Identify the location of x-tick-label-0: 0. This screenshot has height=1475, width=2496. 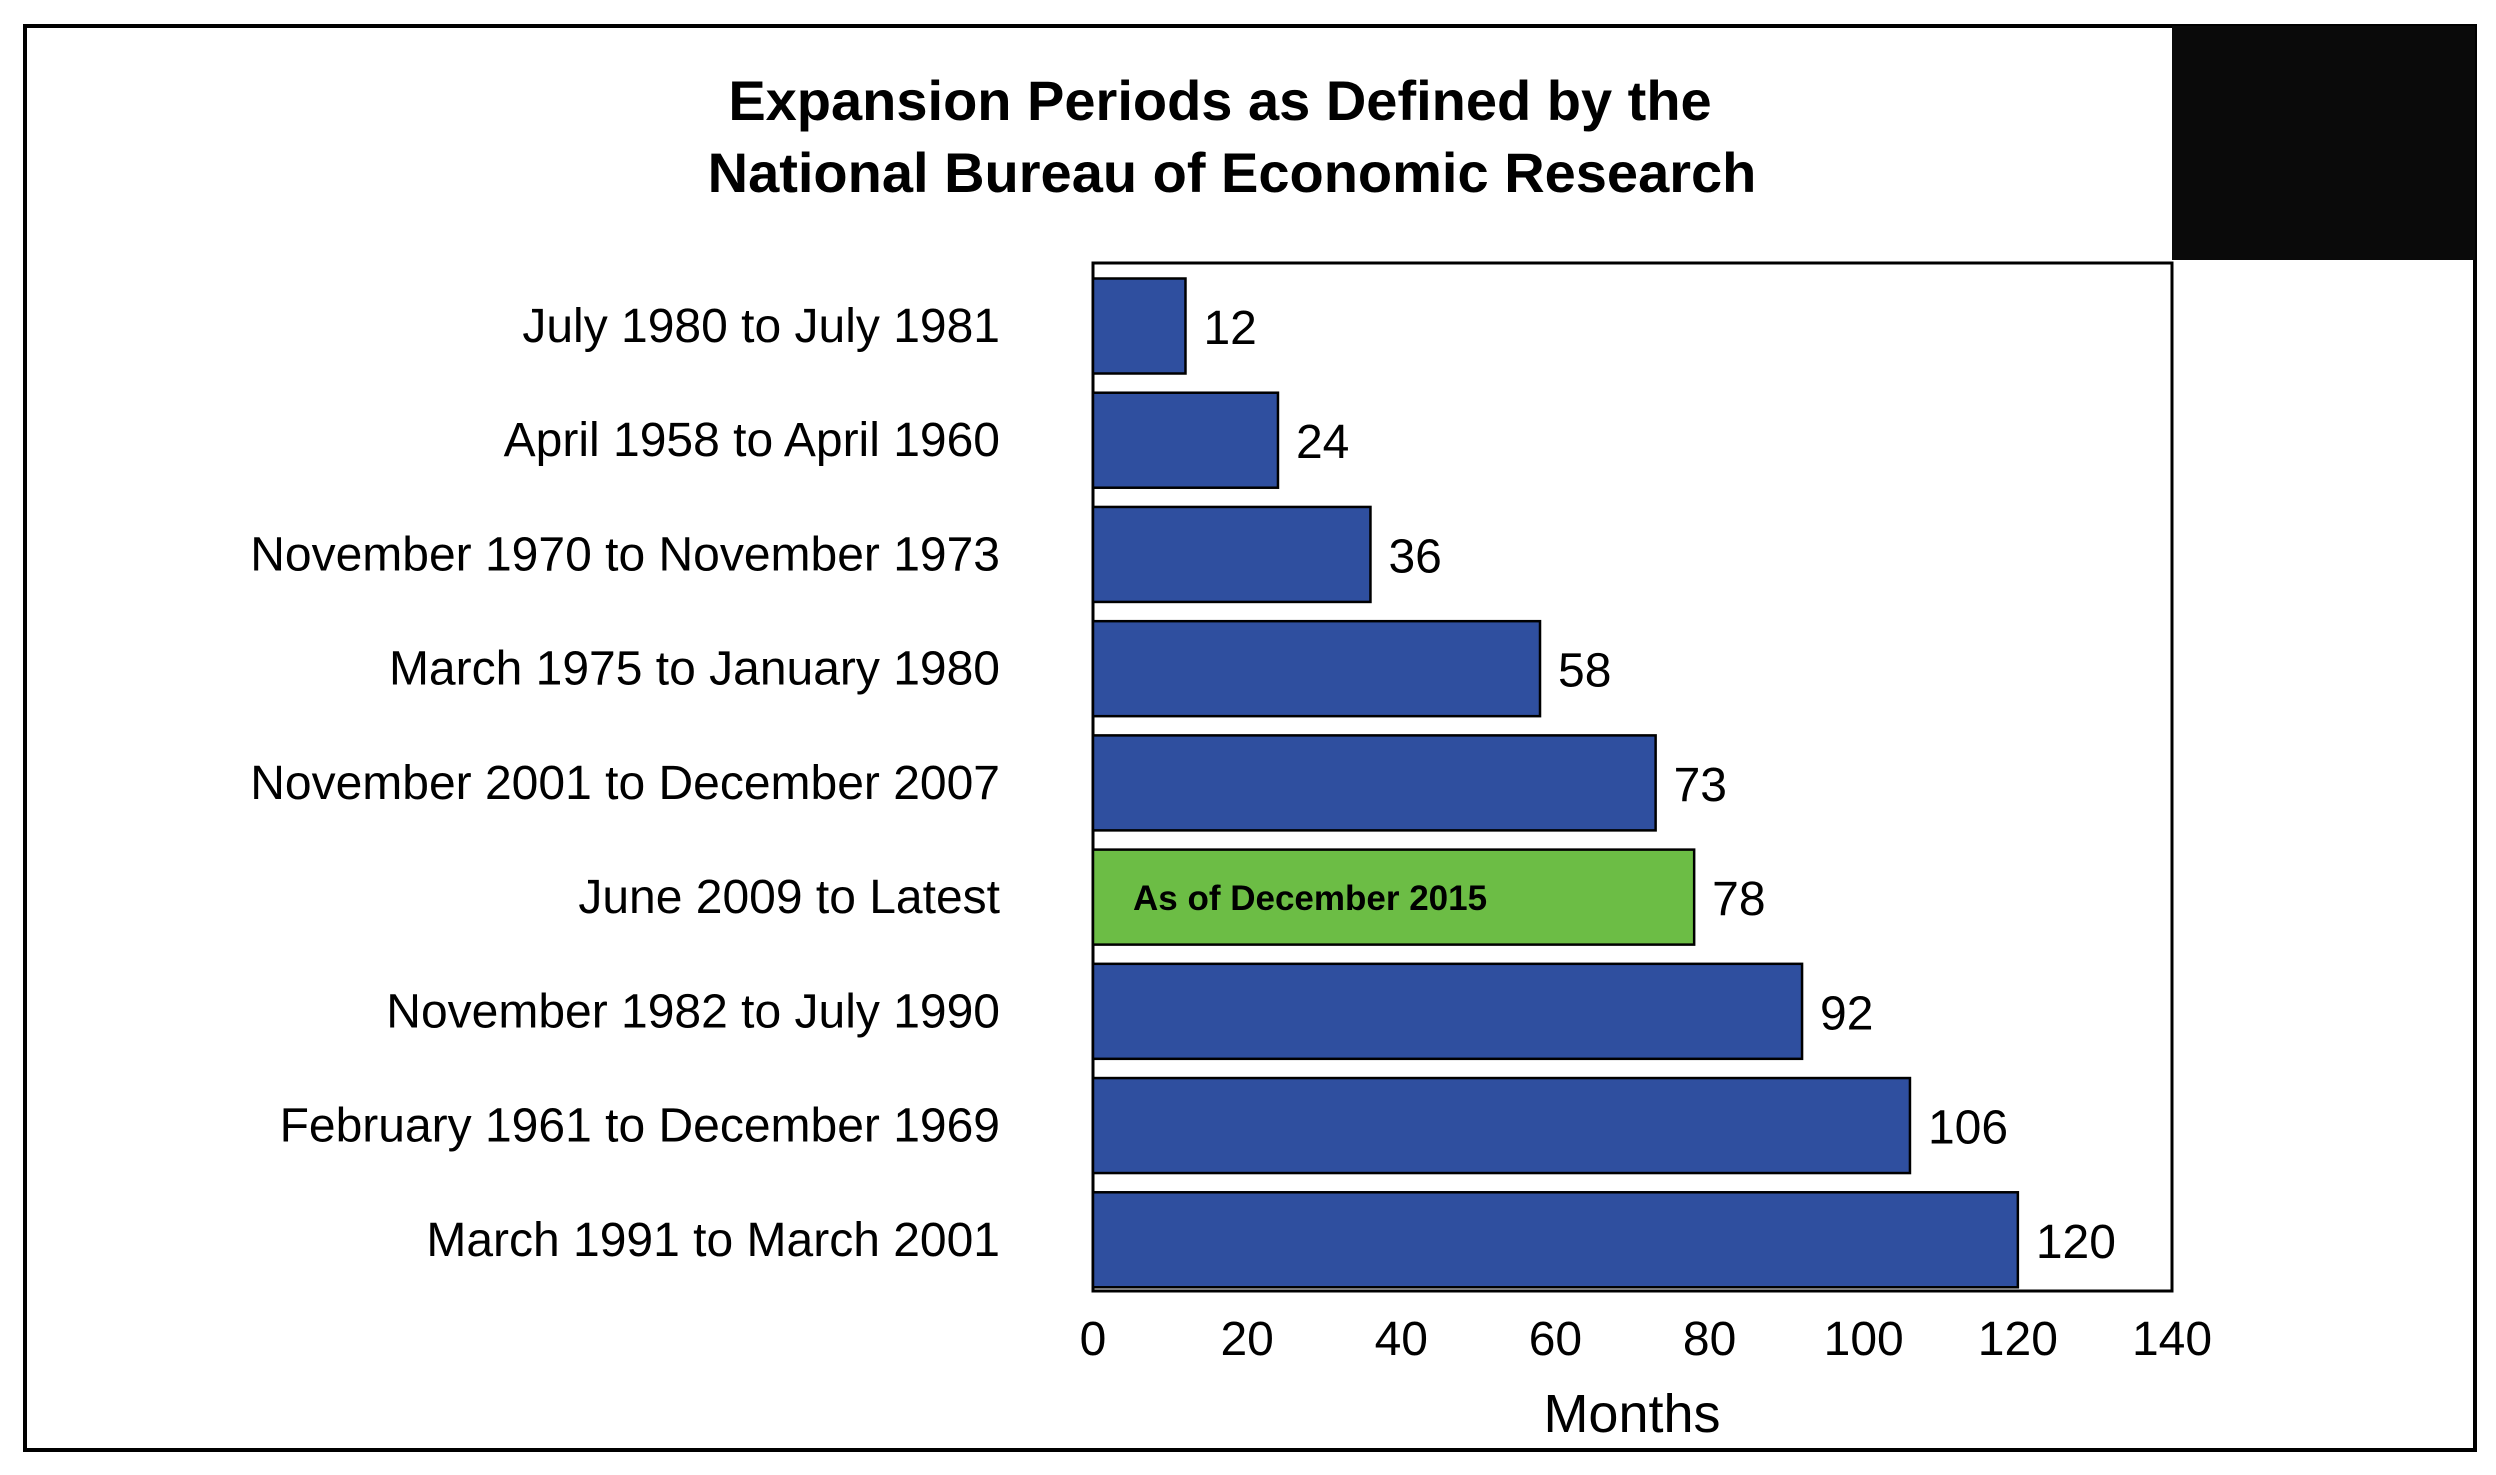
(1093, 1339).